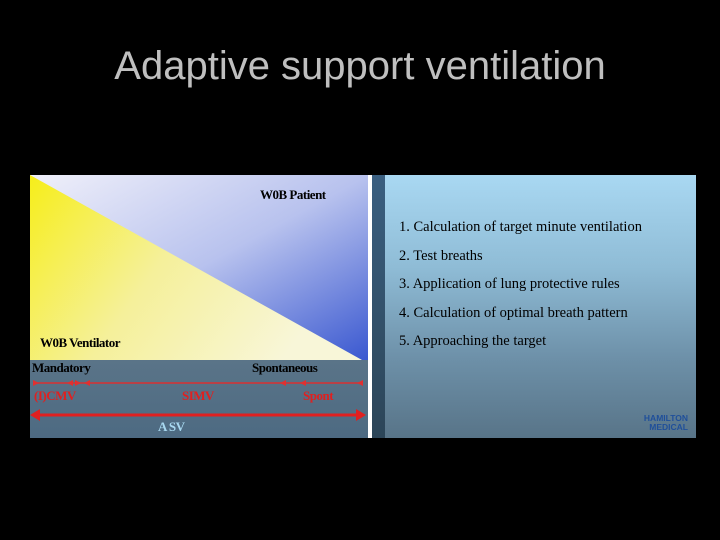  What do you see at coordinates (61, 367) in the screenshot?
I see `mandatory-label: Mandatory` at bounding box center [61, 367].